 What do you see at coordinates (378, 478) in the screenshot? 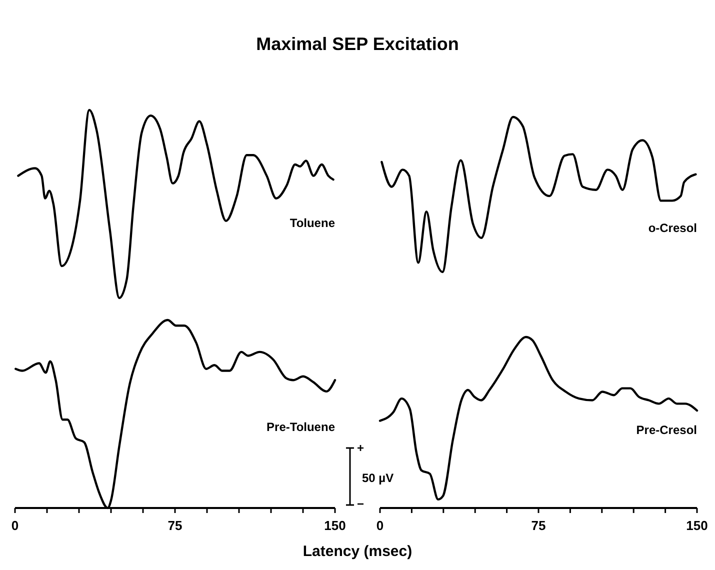
I see `annotation: 50 µV` at bounding box center [378, 478].